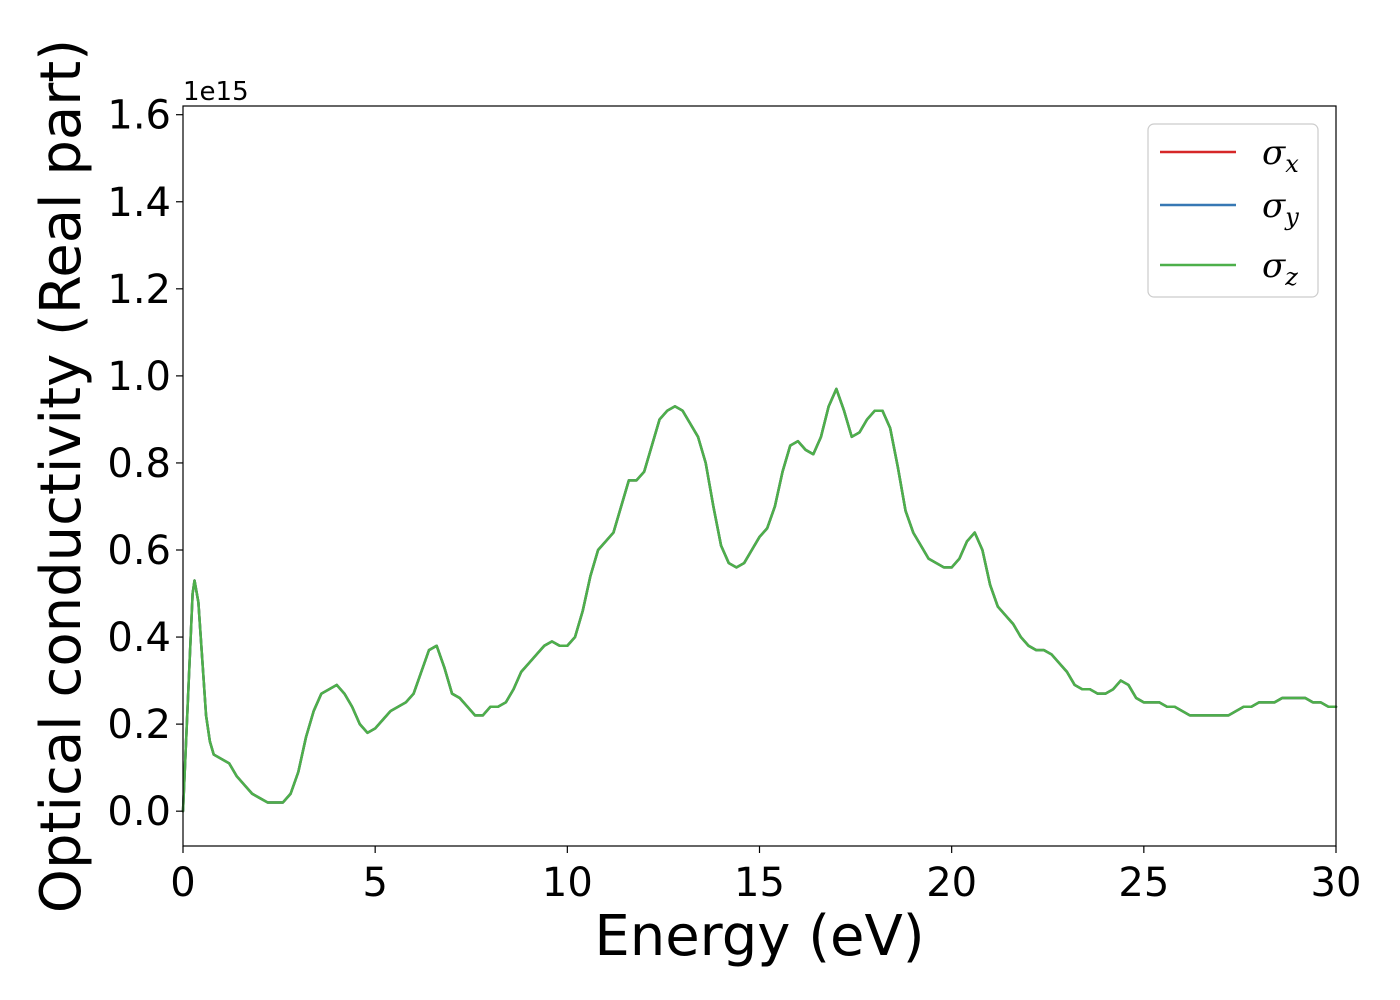  What do you see at coordinates (1280, 155) in the screenshot?
I see `legend-label-0: σx` at bounding box center [1280, 155].